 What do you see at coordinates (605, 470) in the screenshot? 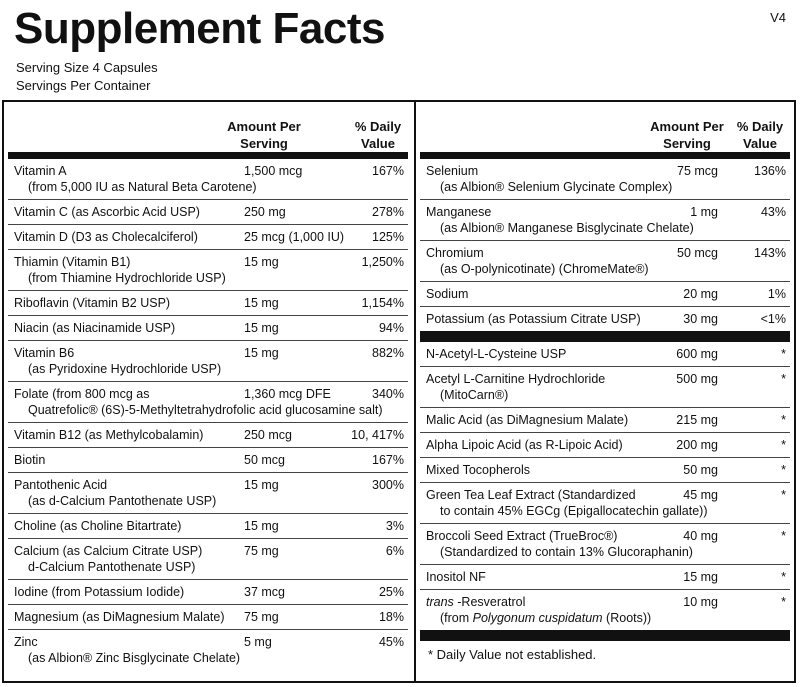
I see `nutrient-row: Mixed Tocopherols 50 mg *` at bounding box center [605, 470].